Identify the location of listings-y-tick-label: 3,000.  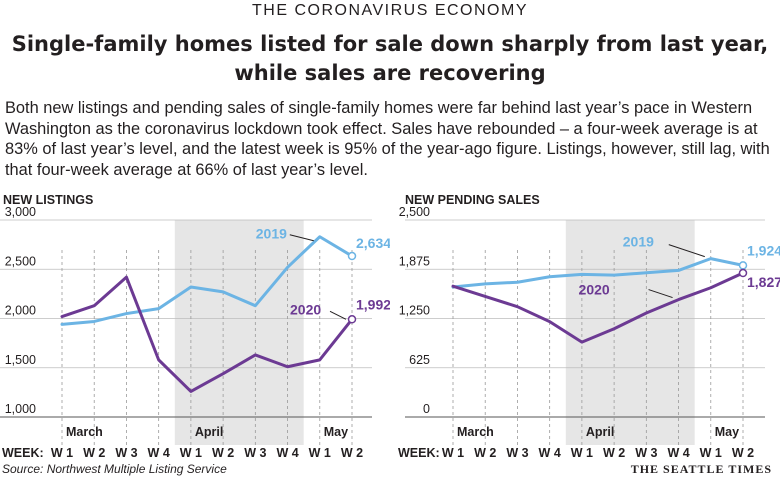
(20, 212).